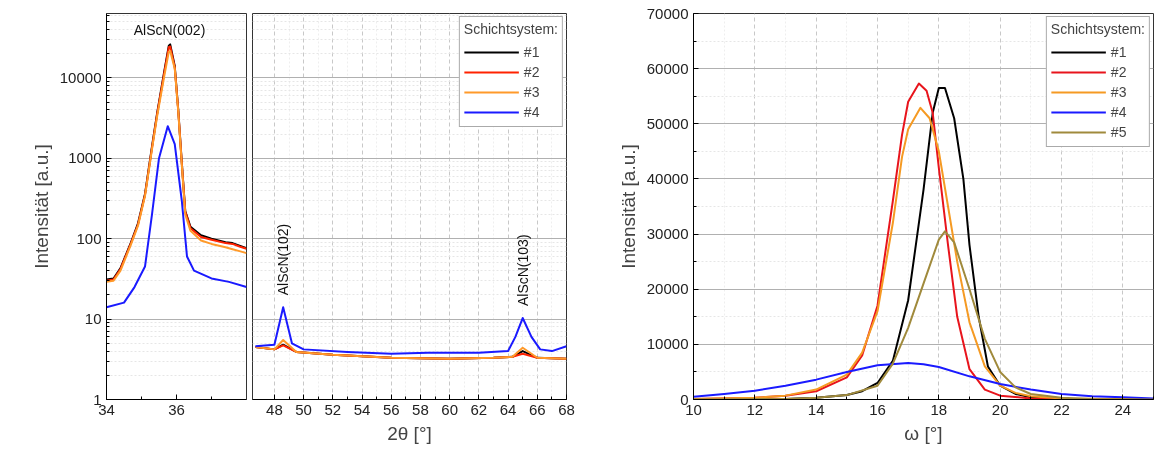 The height and width of the screenshot is (457, 1155). What do you see at coordinates (667, 234) in the screenshot?
I see `y-tick-label: 30000` at bounding box center [667, 234].